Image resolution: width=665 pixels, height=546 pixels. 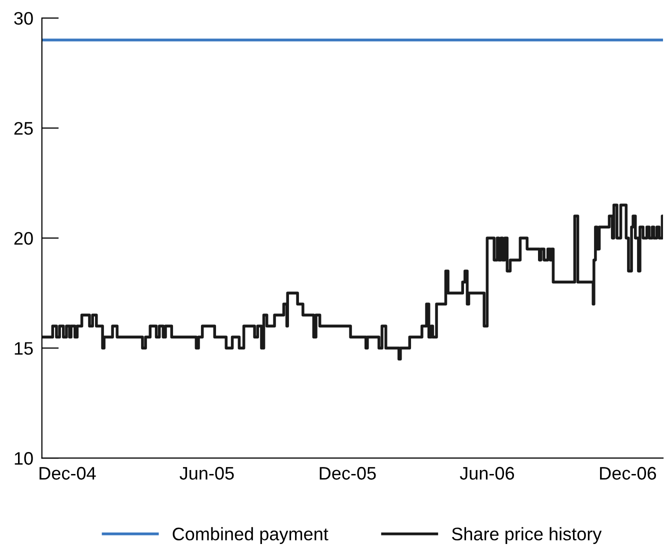 I want to click on legend-label: Share price history, so click(x=527, y=535).